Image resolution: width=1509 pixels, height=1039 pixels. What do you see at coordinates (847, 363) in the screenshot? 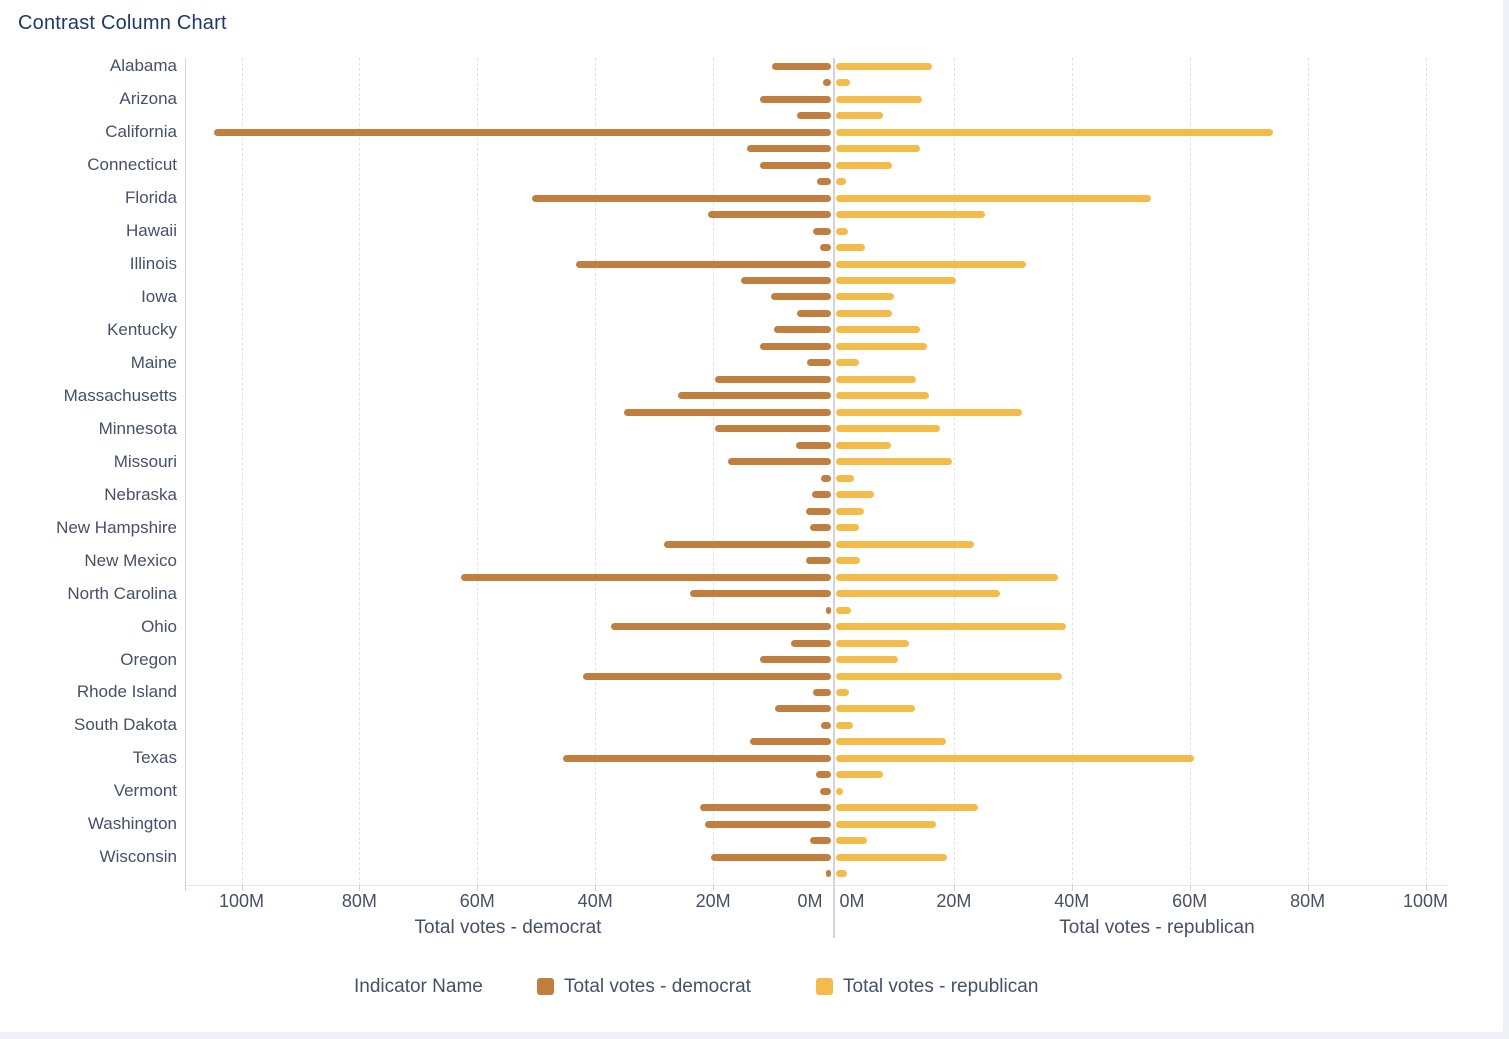
I see `bar-republican-maine` at bounding box center [847, 363].